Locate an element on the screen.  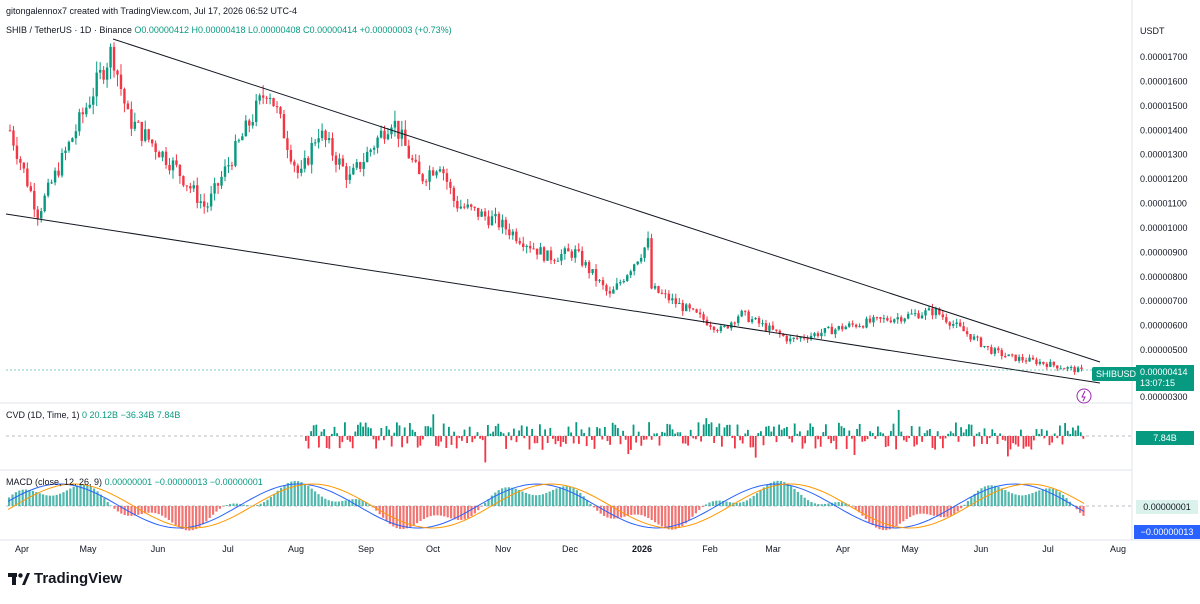
time-tick-label: Aug is located at coordinates (296, 549).